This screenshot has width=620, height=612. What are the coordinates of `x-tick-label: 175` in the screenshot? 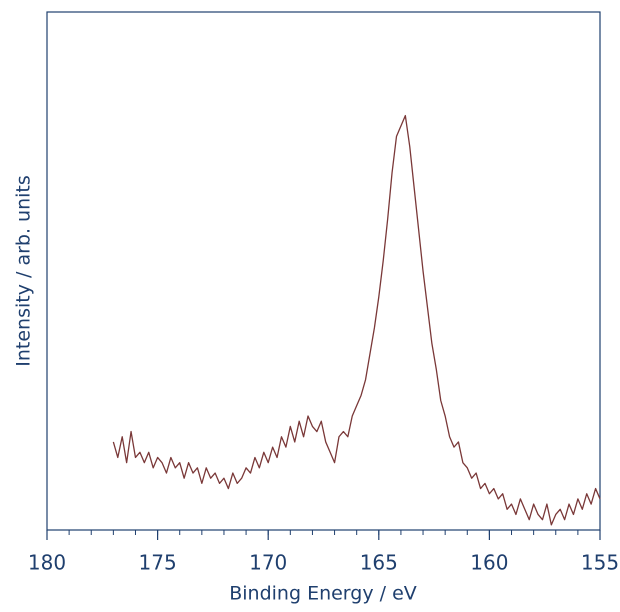 It's located at (158, 563).